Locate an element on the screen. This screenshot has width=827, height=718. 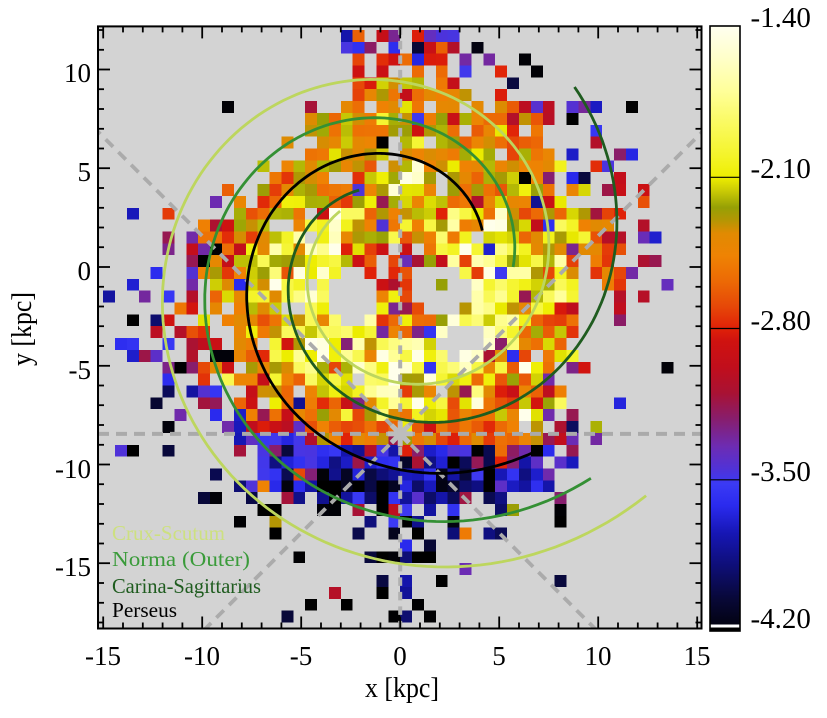
svg-text: -3.50 is located at coordinates (781, 472).